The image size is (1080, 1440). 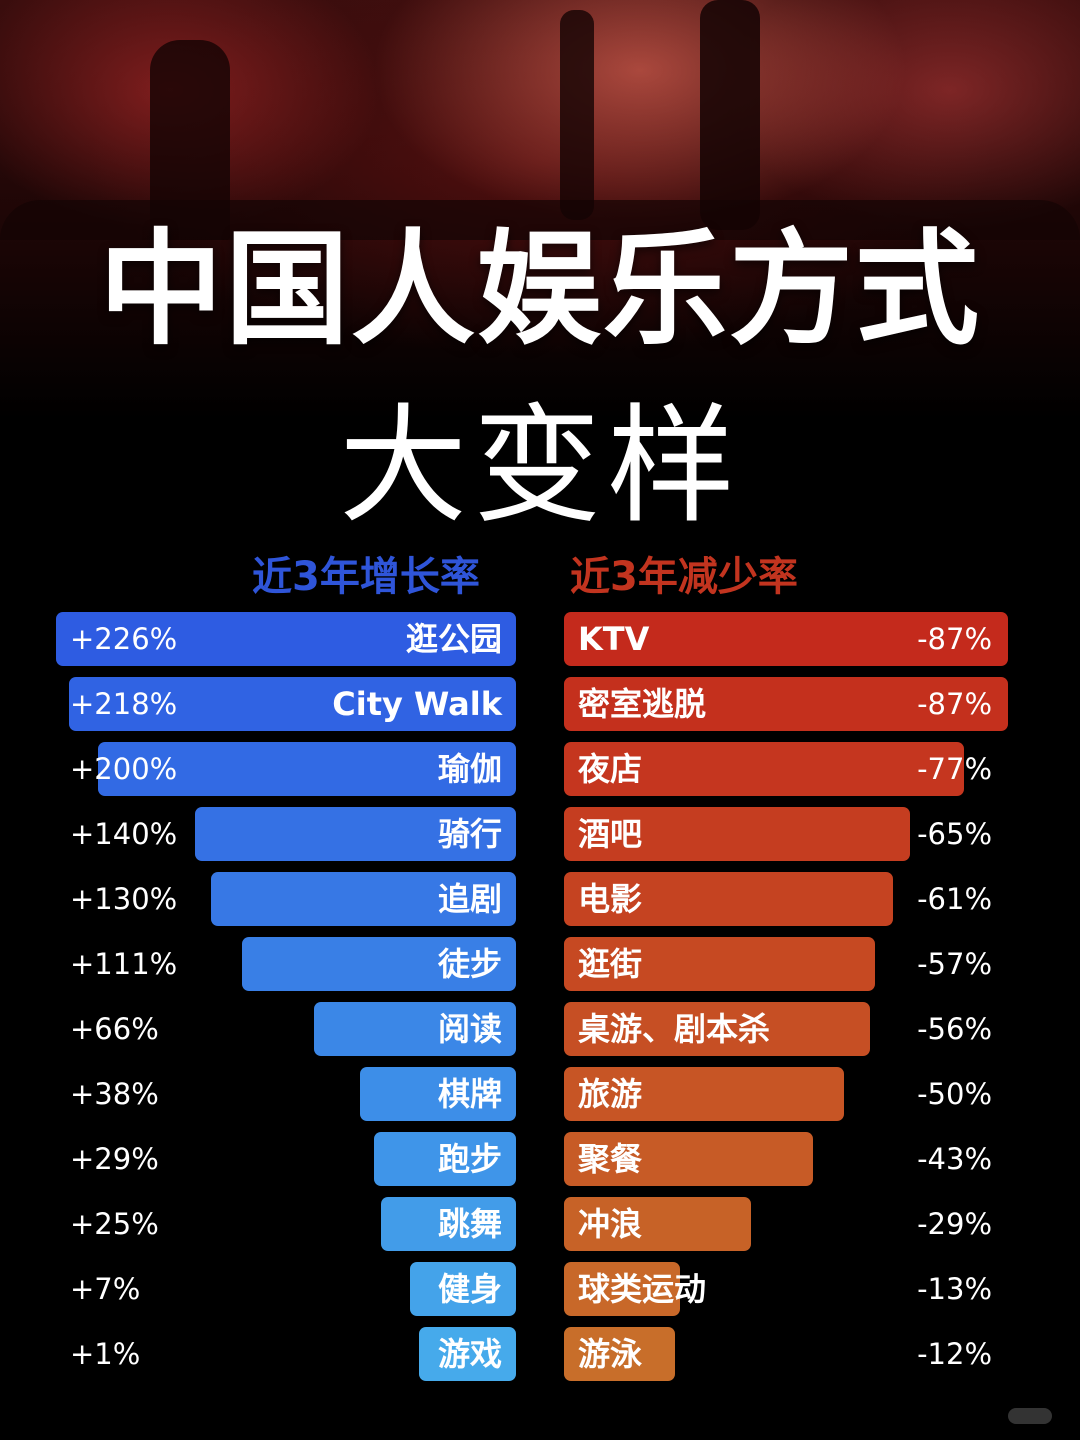 What do you see at coordinates (642, 704) in the screenshot?
I see `decline-category-label: 密室逃脱` at bounding box center [642, 704].